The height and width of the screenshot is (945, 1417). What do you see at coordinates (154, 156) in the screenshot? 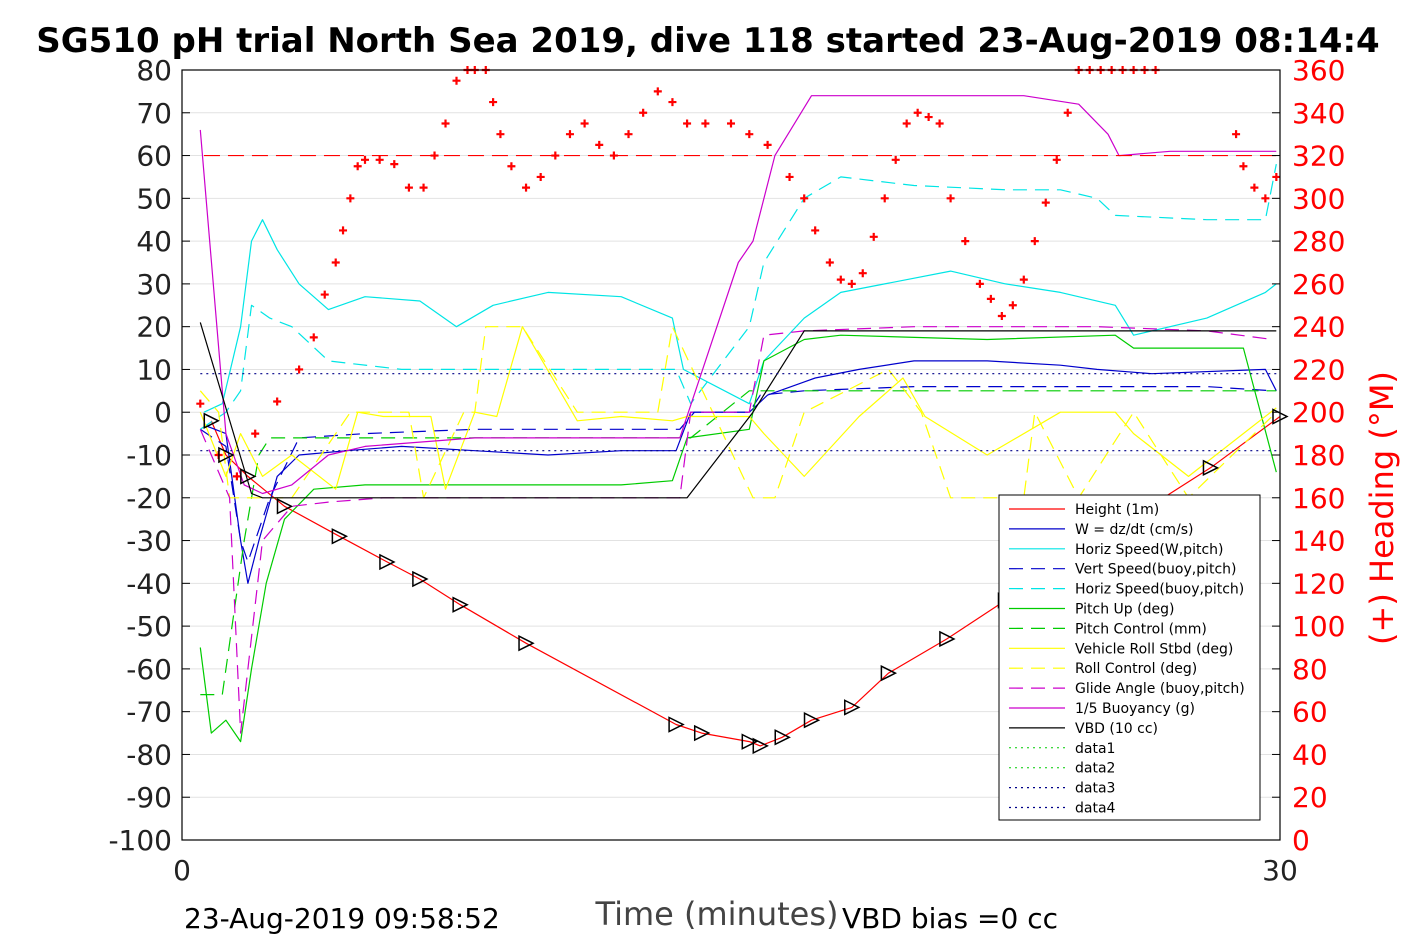
I see `left-tick-label: 60` at bounding box center [154, 156].